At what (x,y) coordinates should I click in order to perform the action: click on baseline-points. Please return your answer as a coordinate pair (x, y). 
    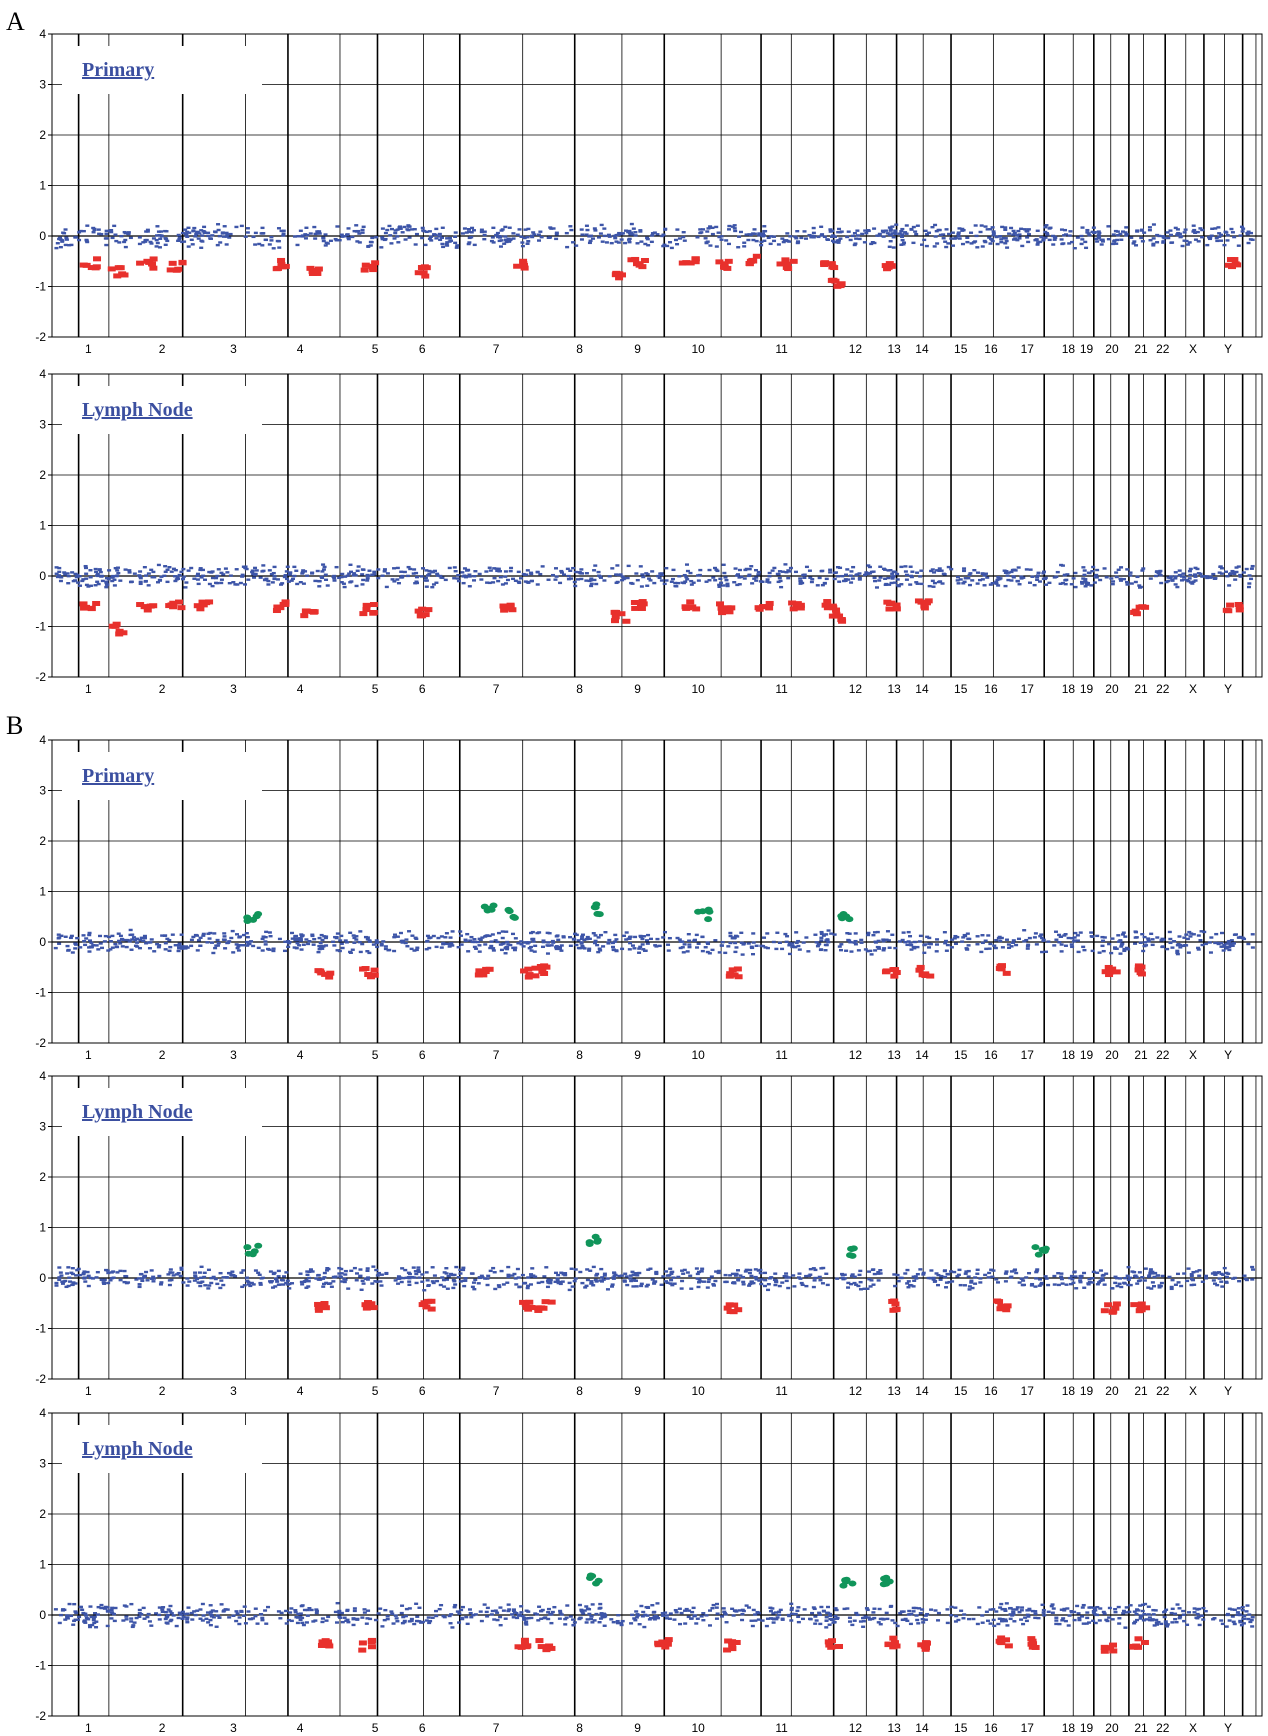
    Looking at the image, I should click on (655, 1278).